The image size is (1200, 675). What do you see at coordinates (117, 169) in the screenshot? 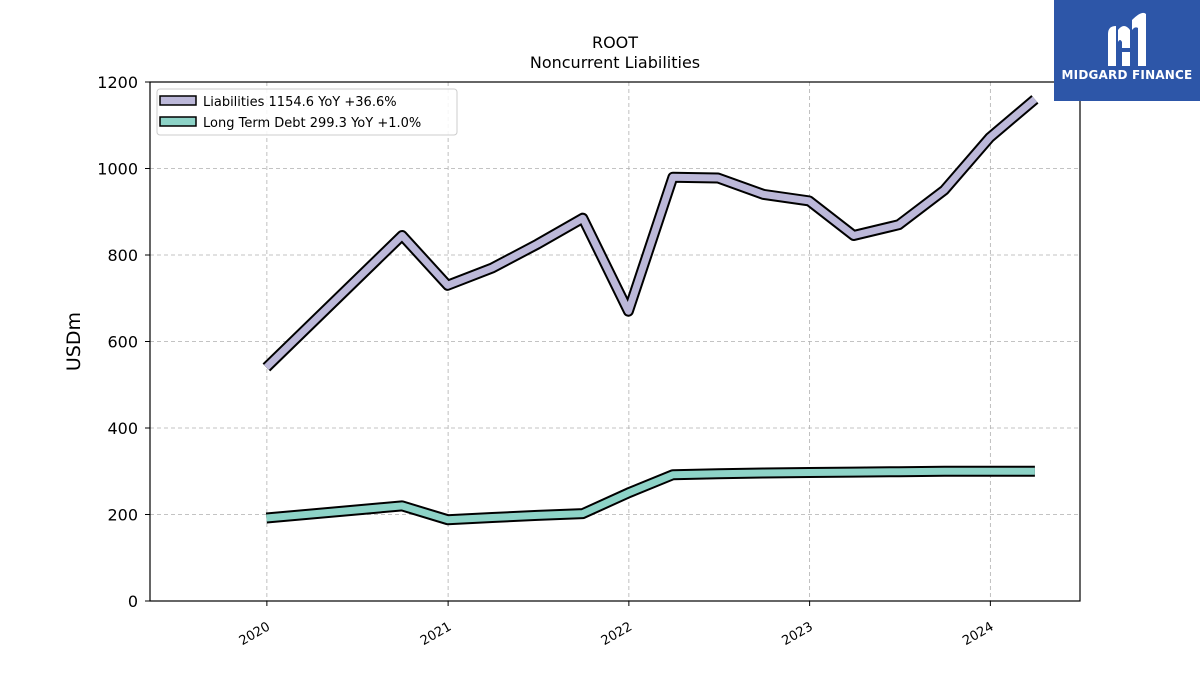
I see `y-tick-label: 1000` at bounding box center [117, 169].